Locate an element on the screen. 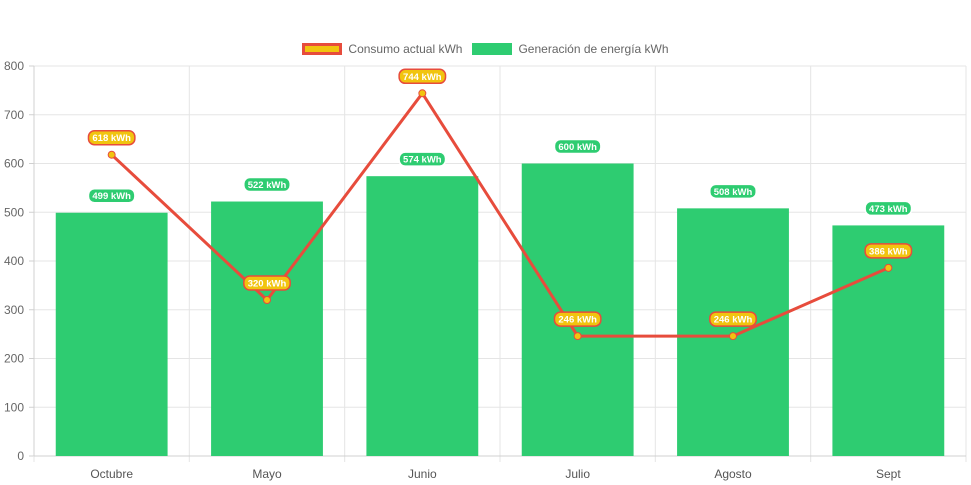  bar-data-label-text: 499 kWh is located at coordinates (111, 196).